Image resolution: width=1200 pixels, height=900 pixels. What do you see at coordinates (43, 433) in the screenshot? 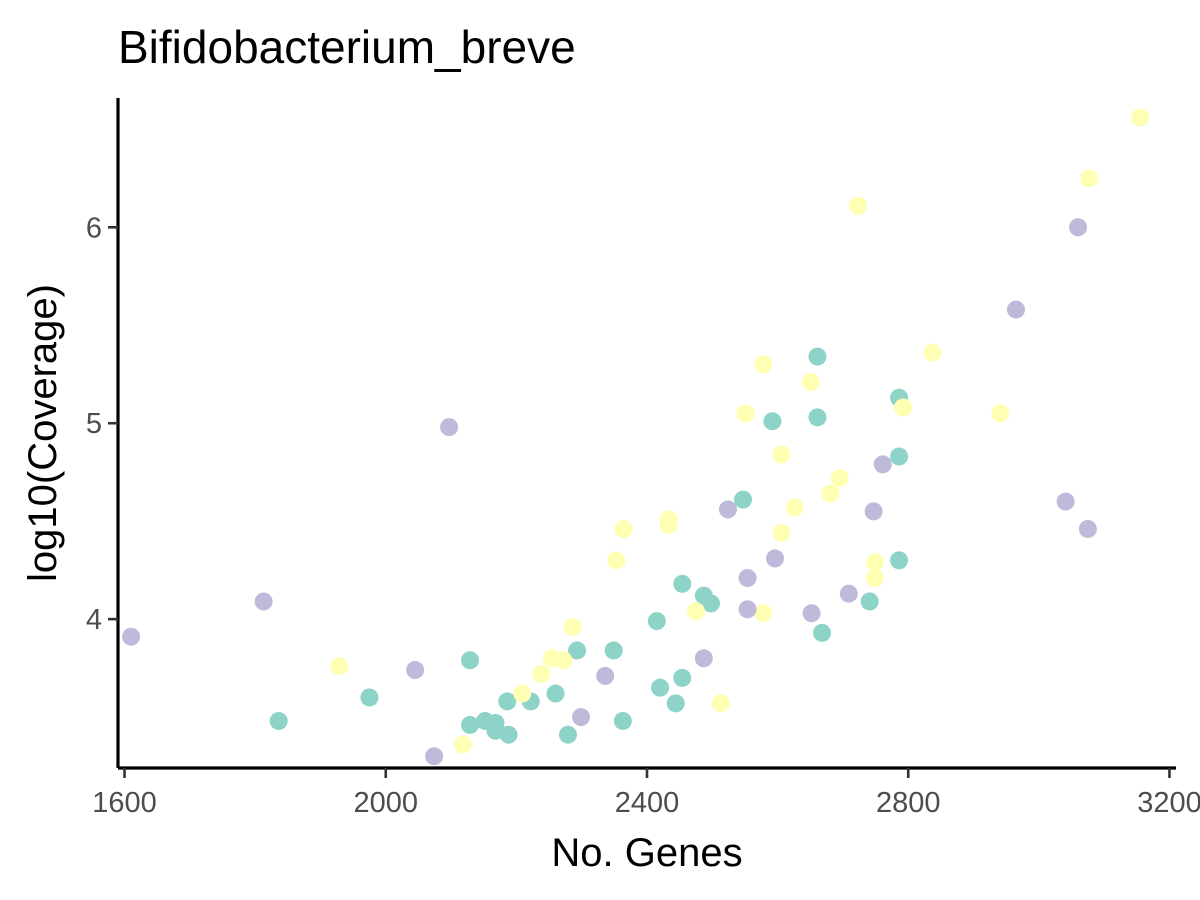
I see `y-axis-title: log10(Coverage)` at bounding box center [43, 433].